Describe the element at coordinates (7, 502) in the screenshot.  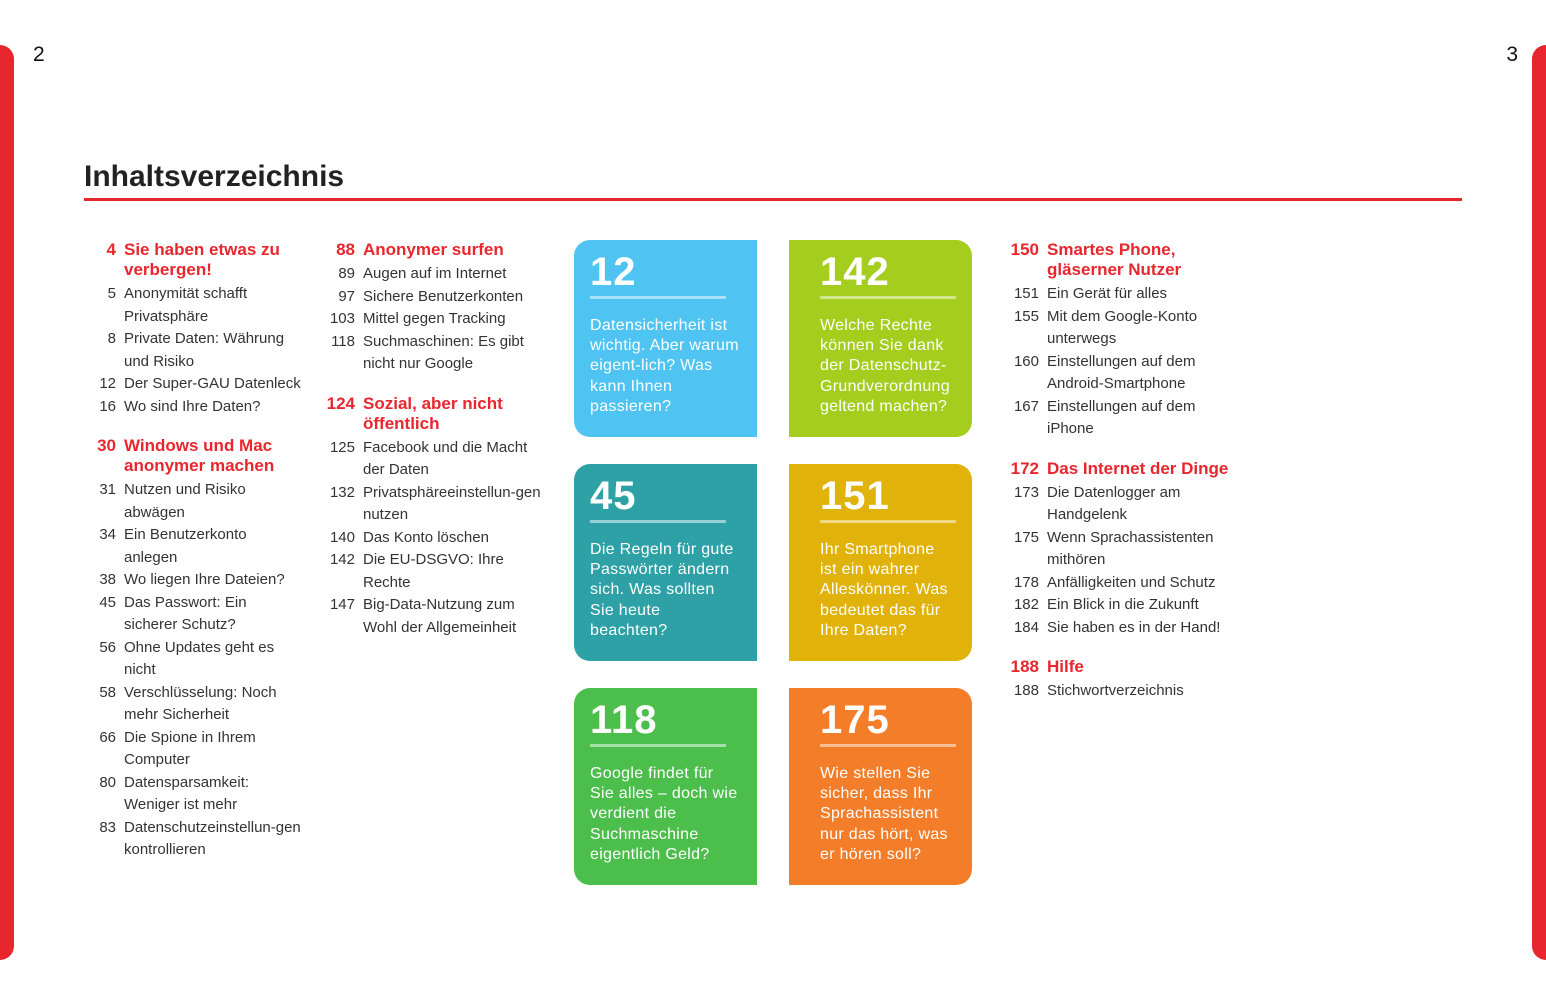
I see `left-edge-bar` at that location.